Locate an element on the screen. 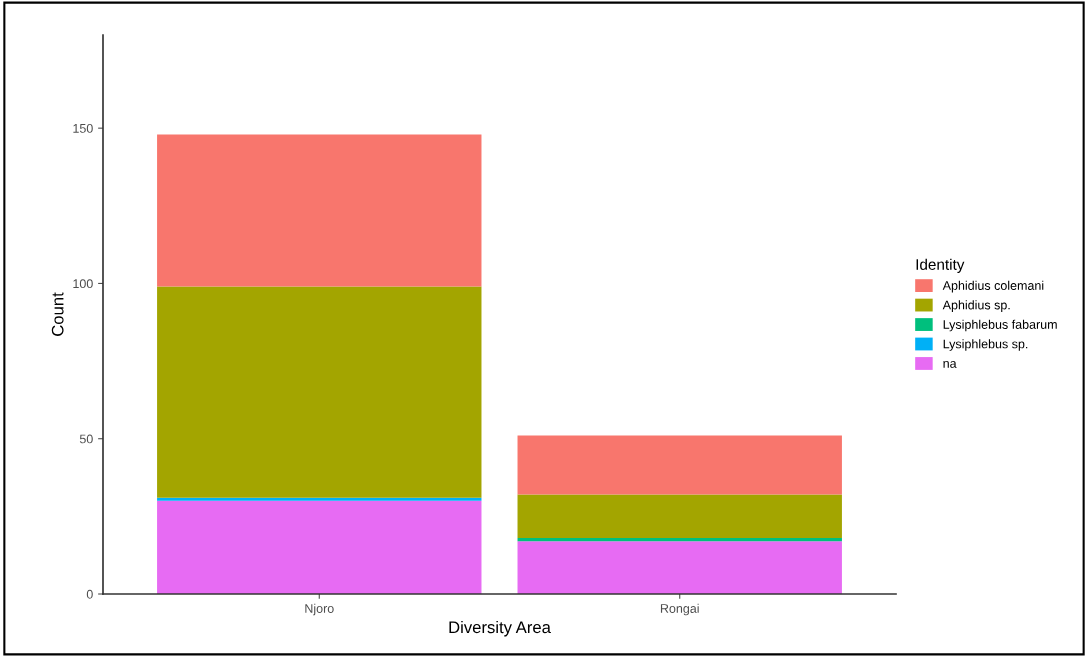 This screenshot has width=1088, height=657. legend-title: Identity is located at coordinates (940, 265).